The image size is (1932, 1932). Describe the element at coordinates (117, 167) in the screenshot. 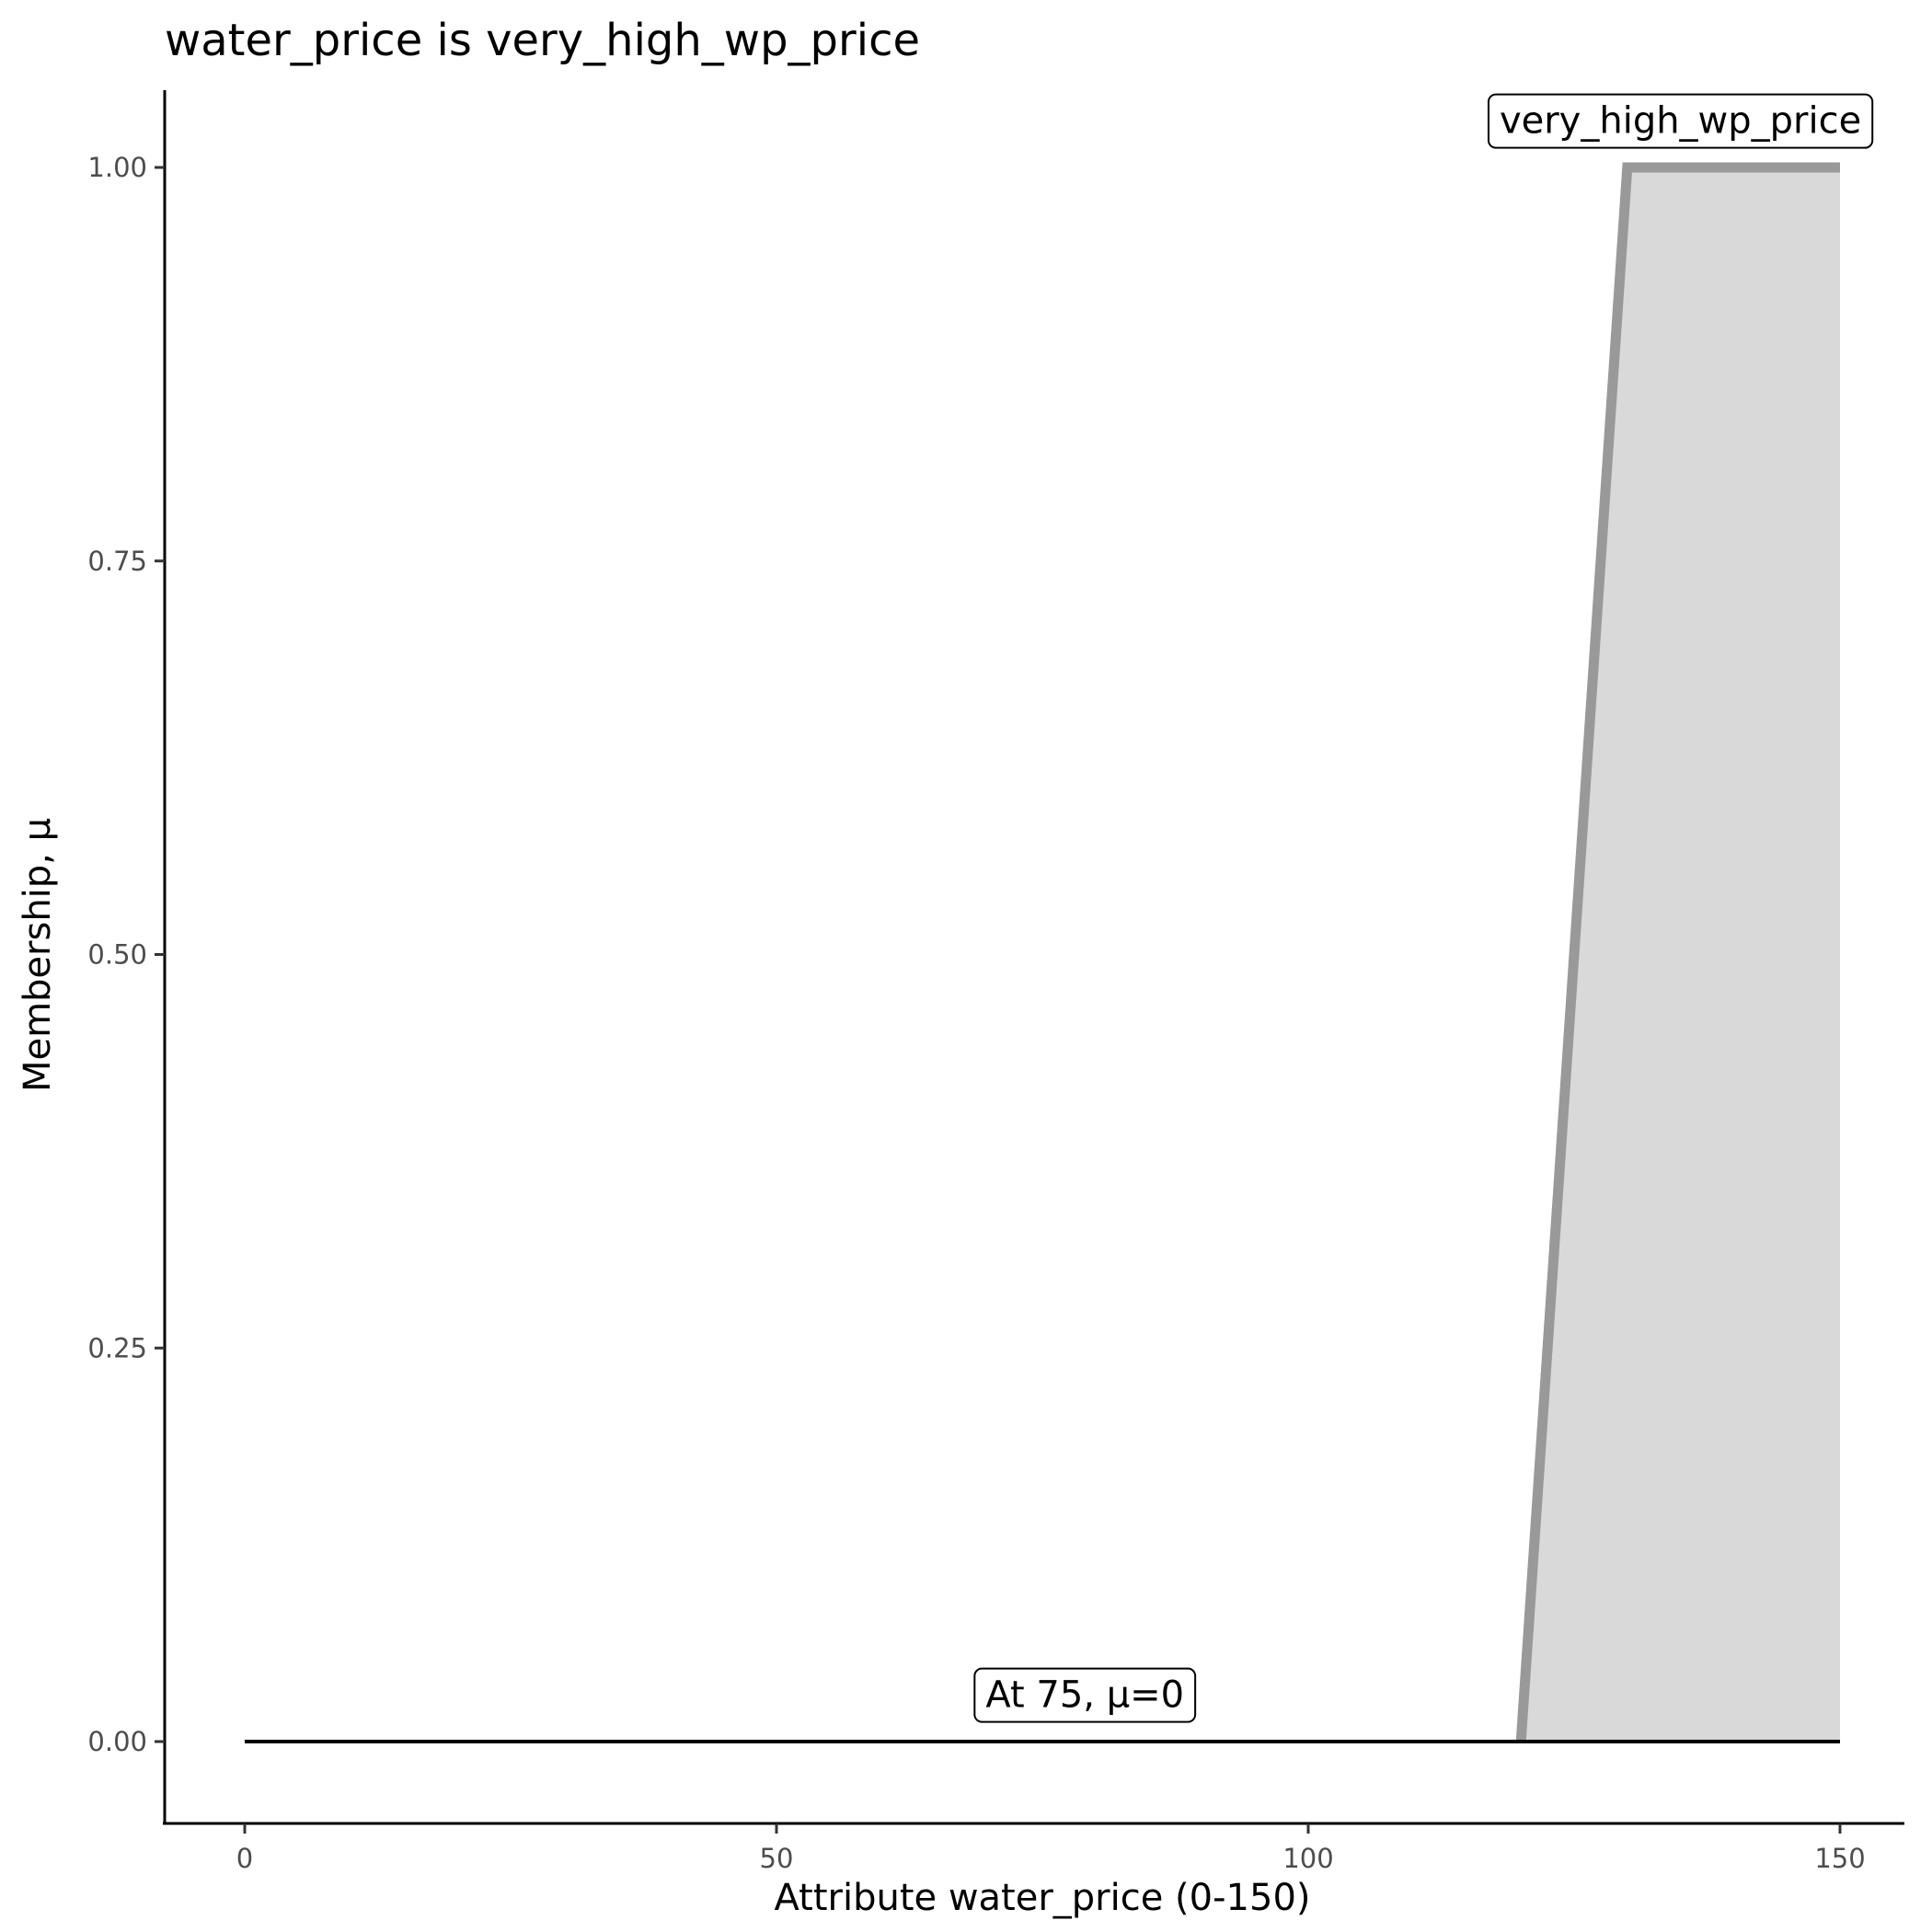

I see `y-tick-label: 1.00` at that location.